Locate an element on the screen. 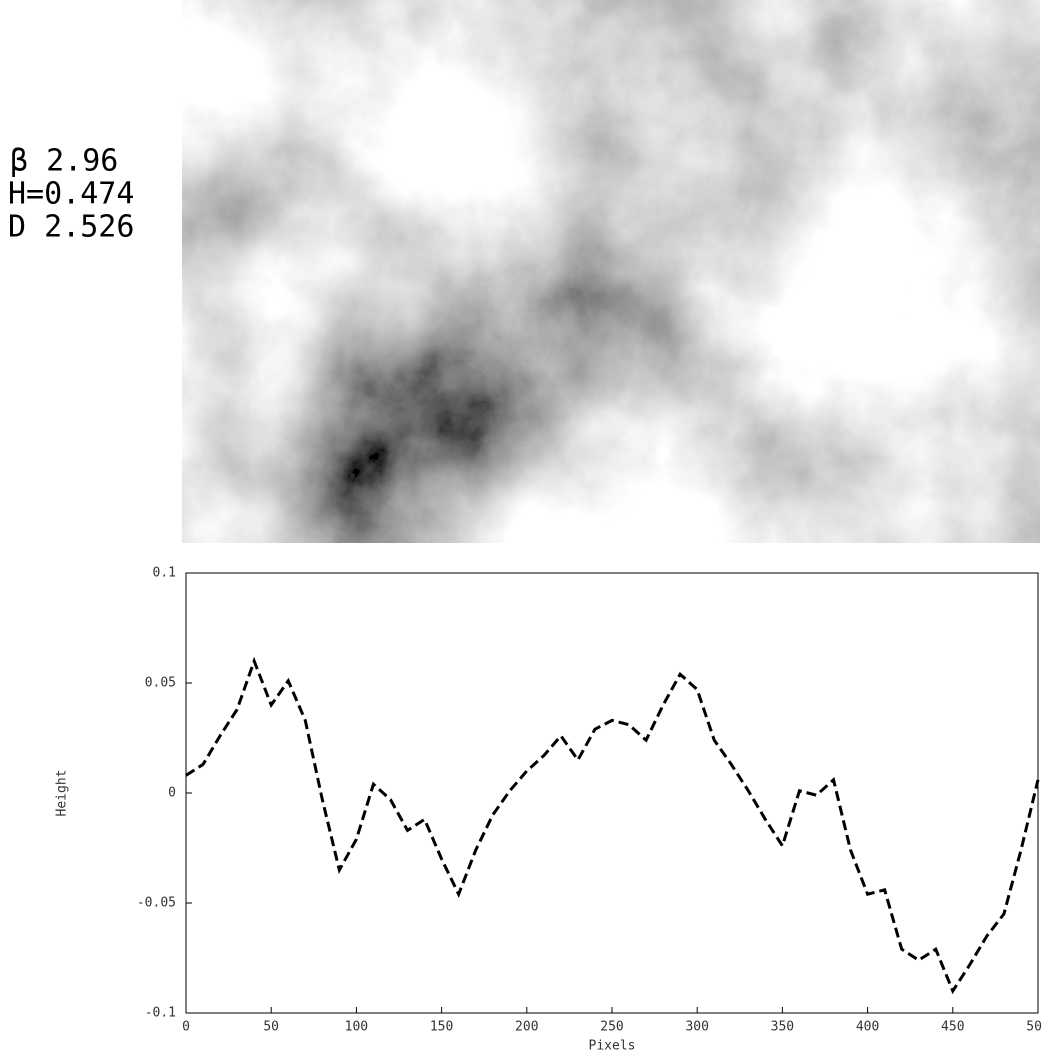 The image size is (1042, 1059). y-axis-label: Height is located at coordinates (62, 793).